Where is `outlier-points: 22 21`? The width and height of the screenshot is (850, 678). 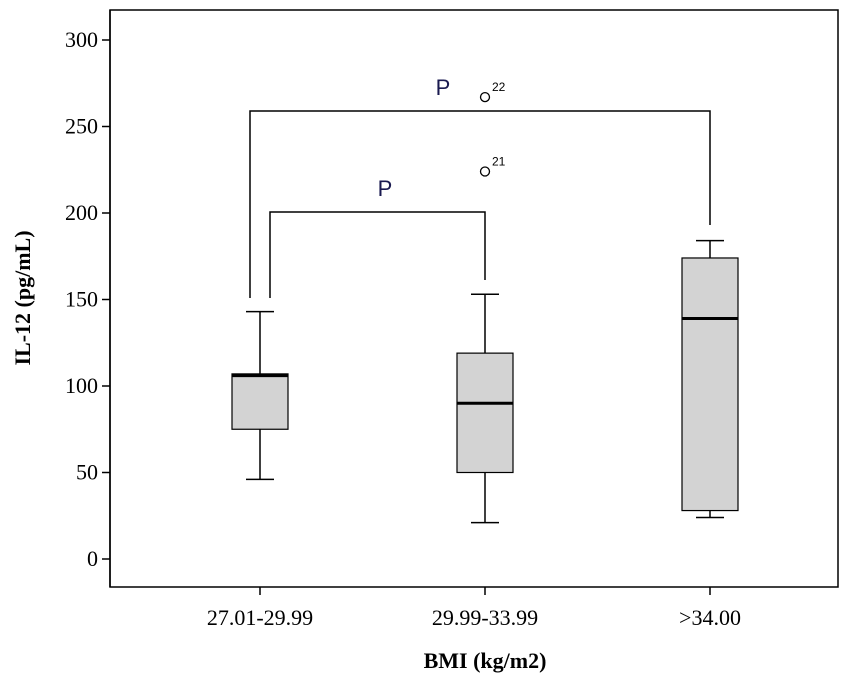
outlier-points: 22 21 is located at coordinates (492, 128).